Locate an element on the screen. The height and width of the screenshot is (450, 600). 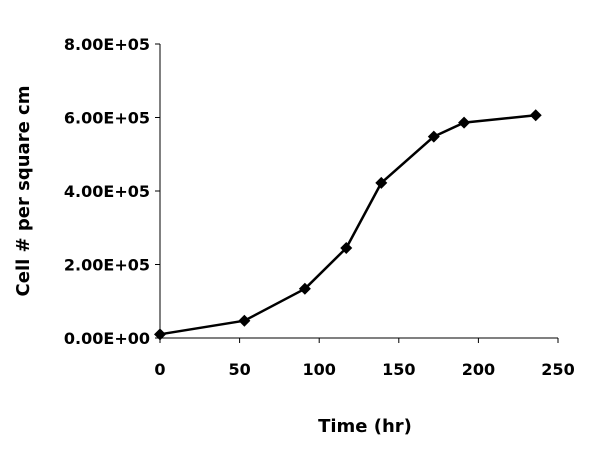
y-tick-label: 6.00E+05 is located at coordinates (107, 118).